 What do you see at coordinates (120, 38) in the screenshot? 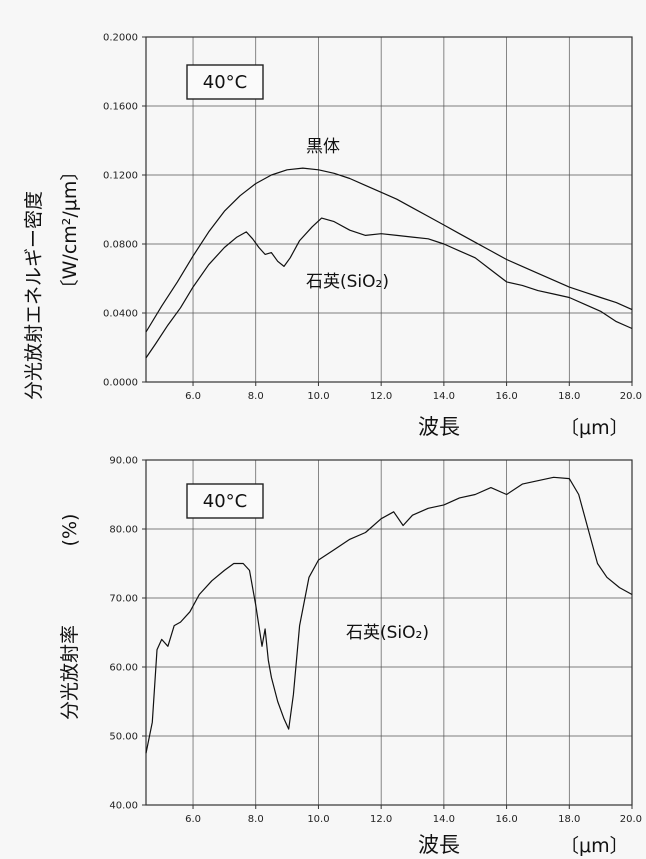
I see `y-tick-label: 0.2000` at bounding box center [120, 38].